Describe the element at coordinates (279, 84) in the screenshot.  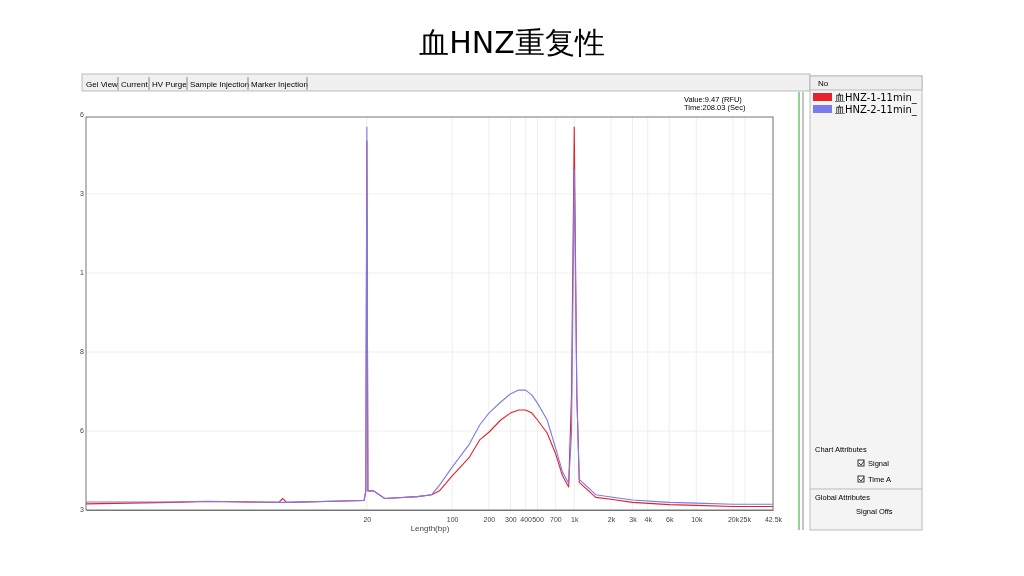
I see `text: Marker Injection` at that location.